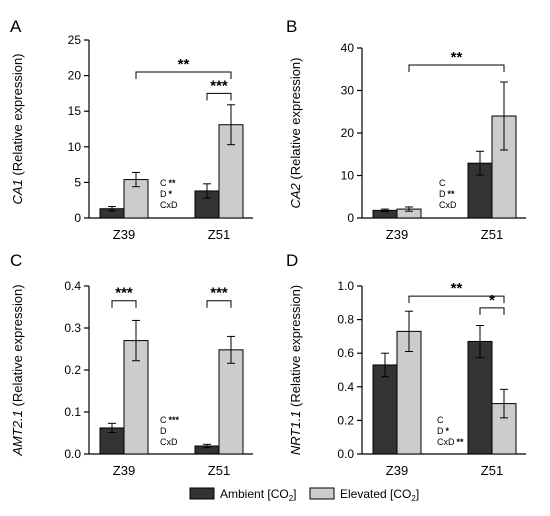 Image resolution: width=550 pixels, height=516 pixels. Describe the element at coordinates (345, 320) in the screenshot. I see `y-tick-label: 0.8` at that location.